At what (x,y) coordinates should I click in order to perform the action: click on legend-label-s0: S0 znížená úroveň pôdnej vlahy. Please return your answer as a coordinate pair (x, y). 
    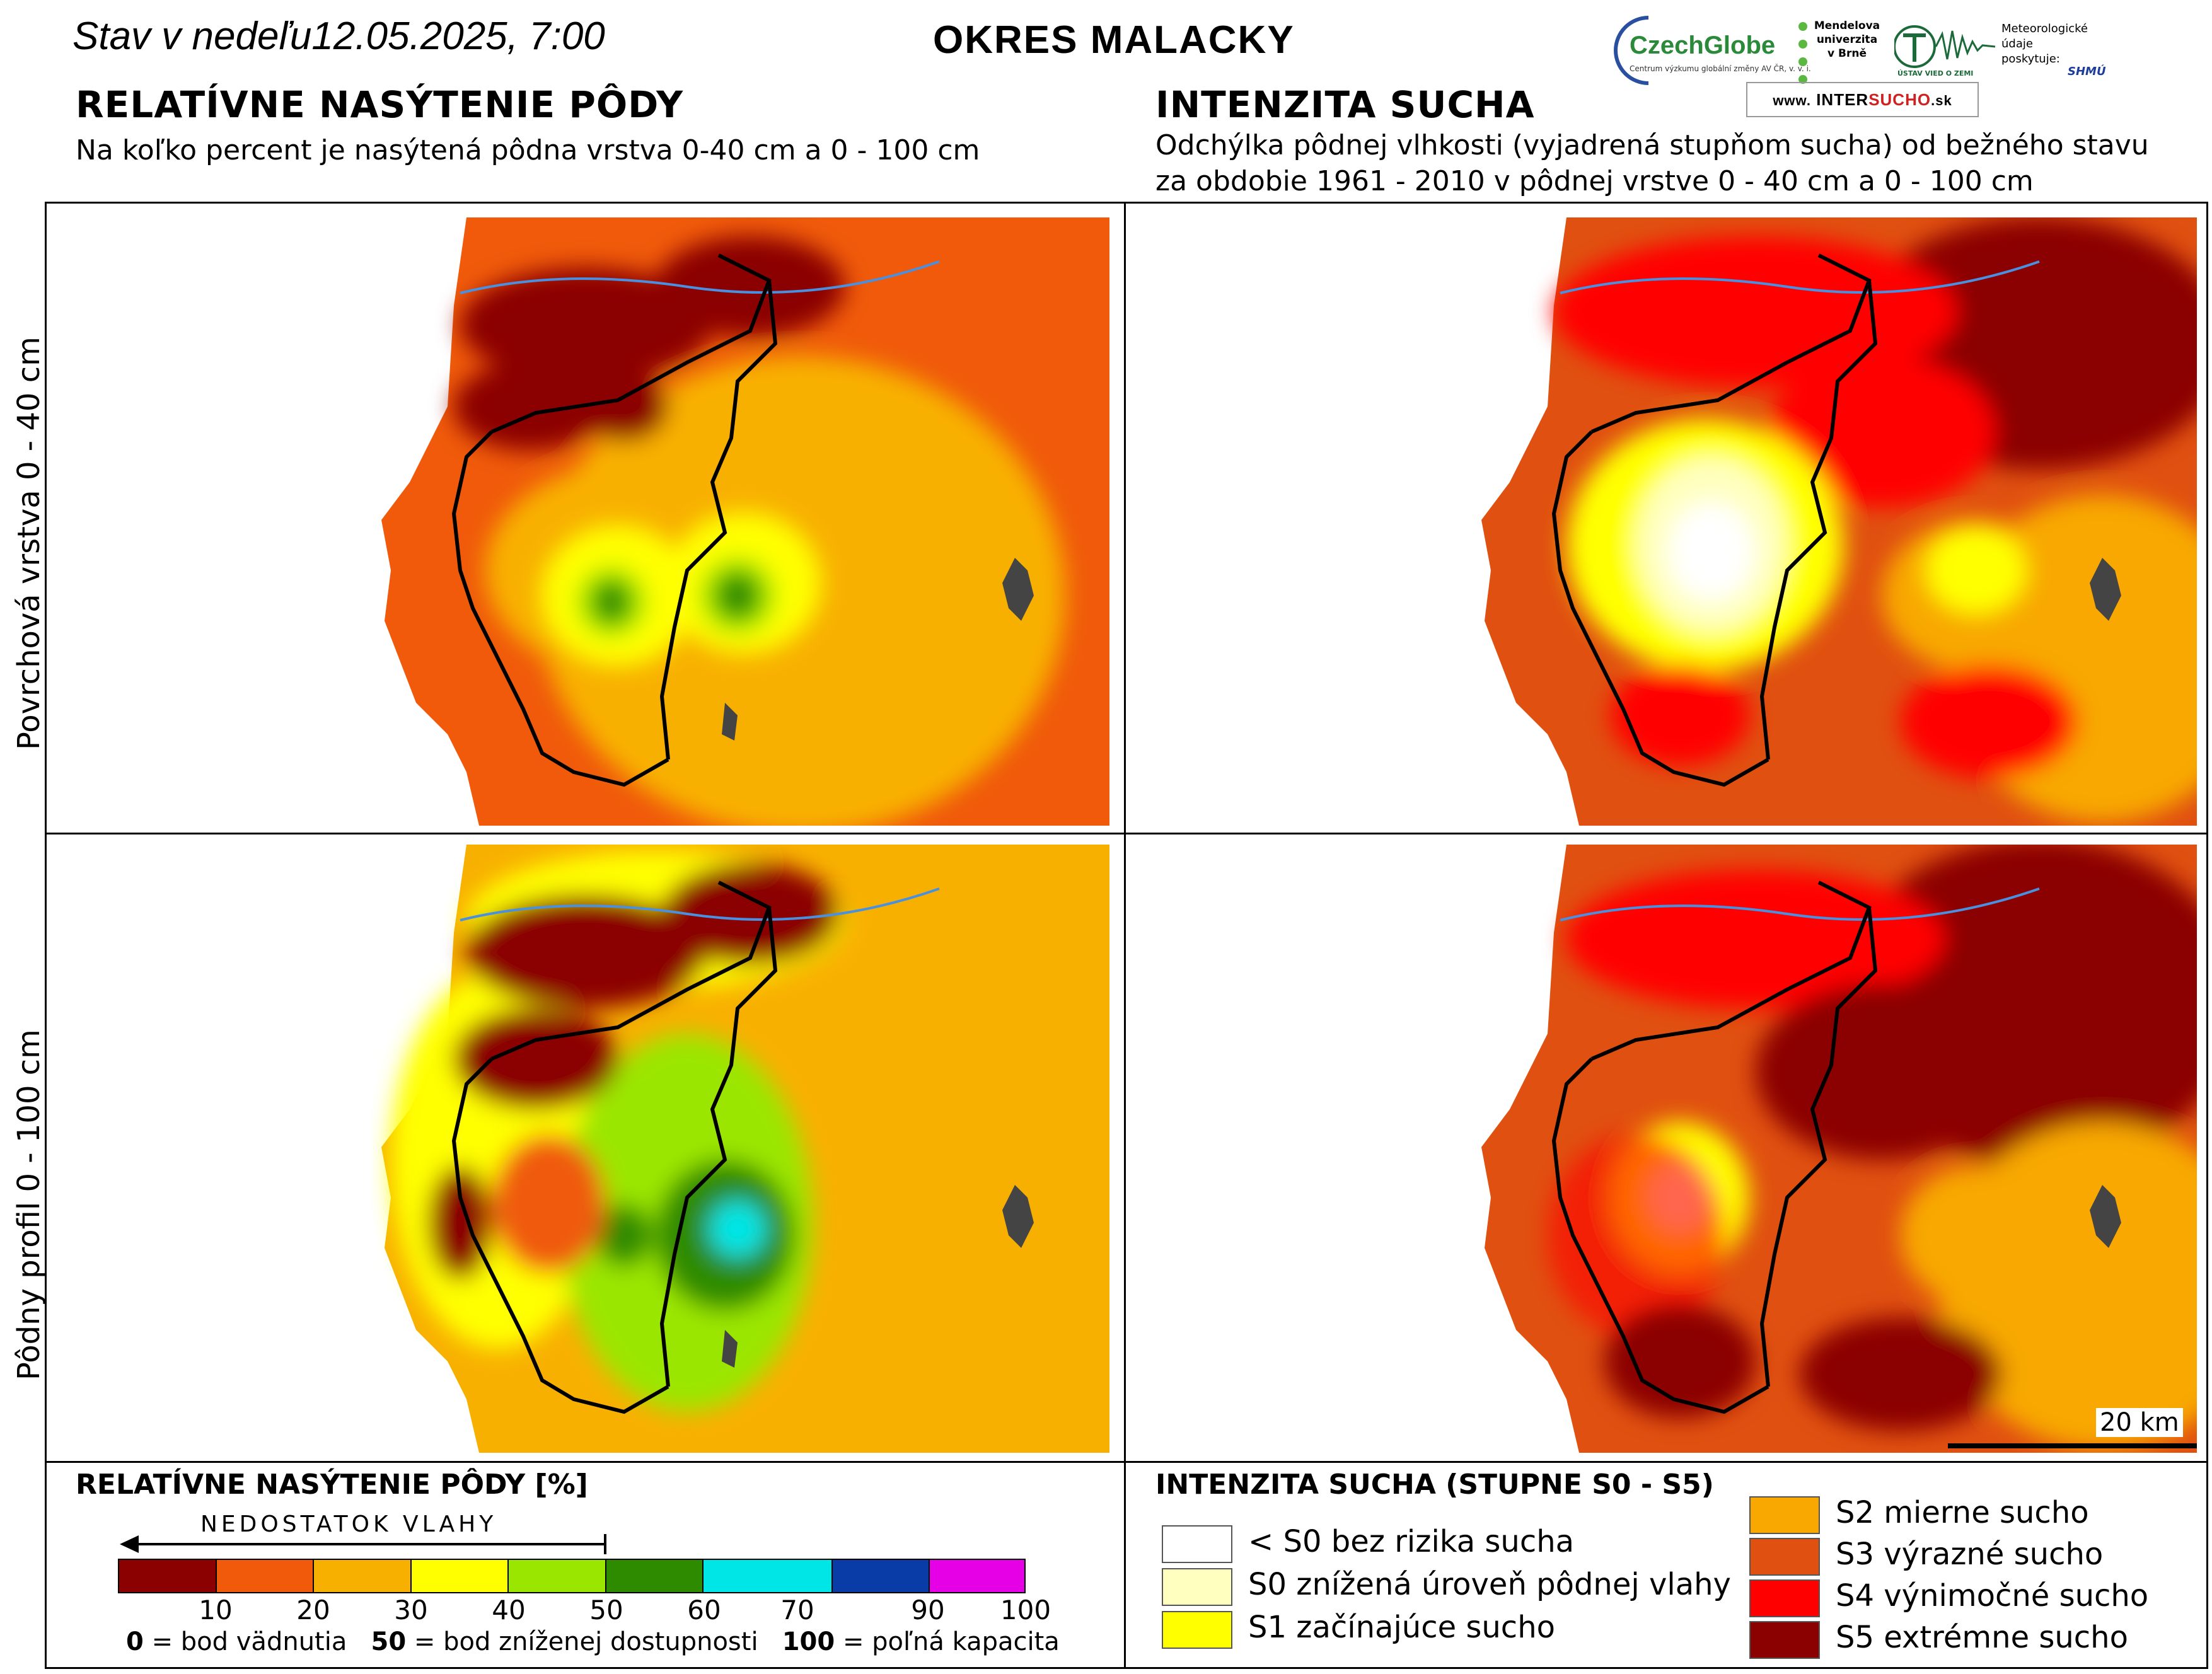
    Looking at the image, I should click on (1489, 1584).